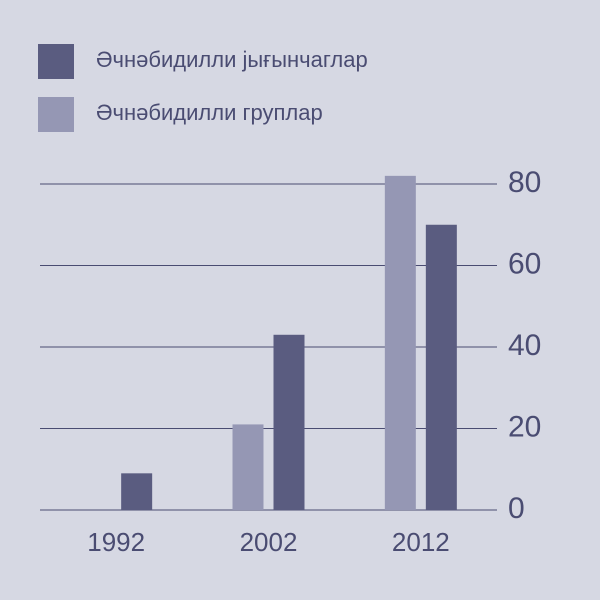 Image resolution: width=600 pixels, height=600 pixels. I want to click on y-tick-label: 0, so click(516, 508).